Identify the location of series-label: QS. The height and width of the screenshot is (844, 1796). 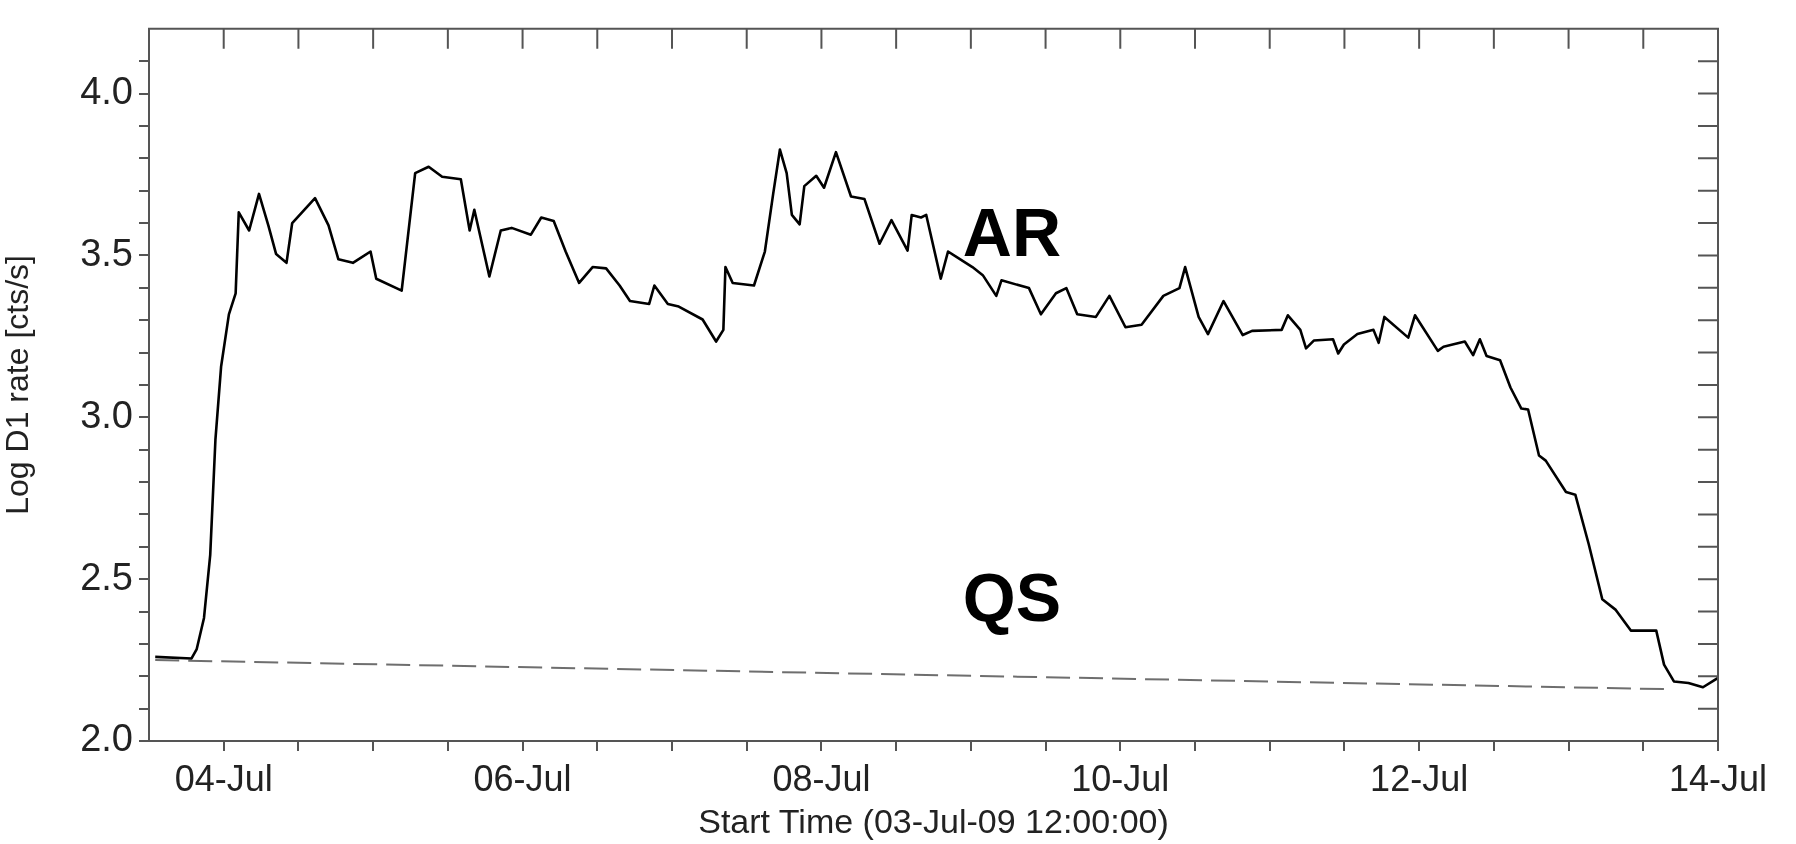
(1012, 597).